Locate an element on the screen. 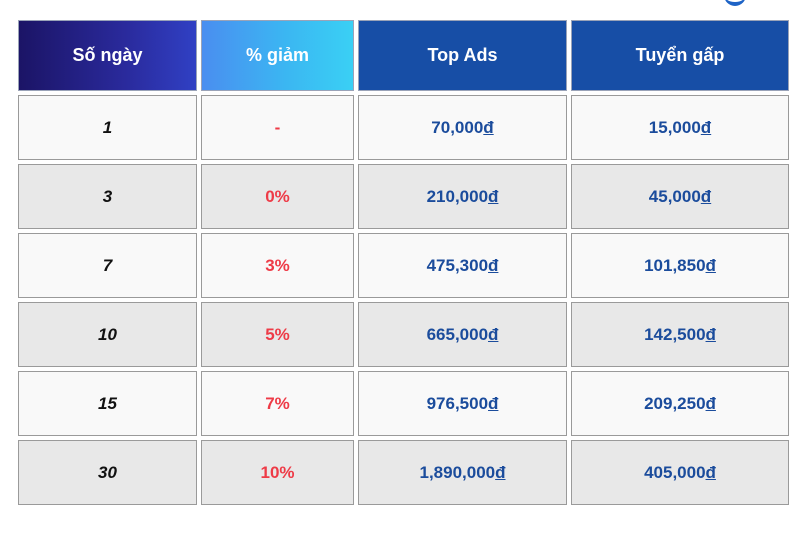 The height and width of the screenshot is (536, 808). table-row: 15 7% 976,500đ 209,250đ is located at coordinates (403, 403).